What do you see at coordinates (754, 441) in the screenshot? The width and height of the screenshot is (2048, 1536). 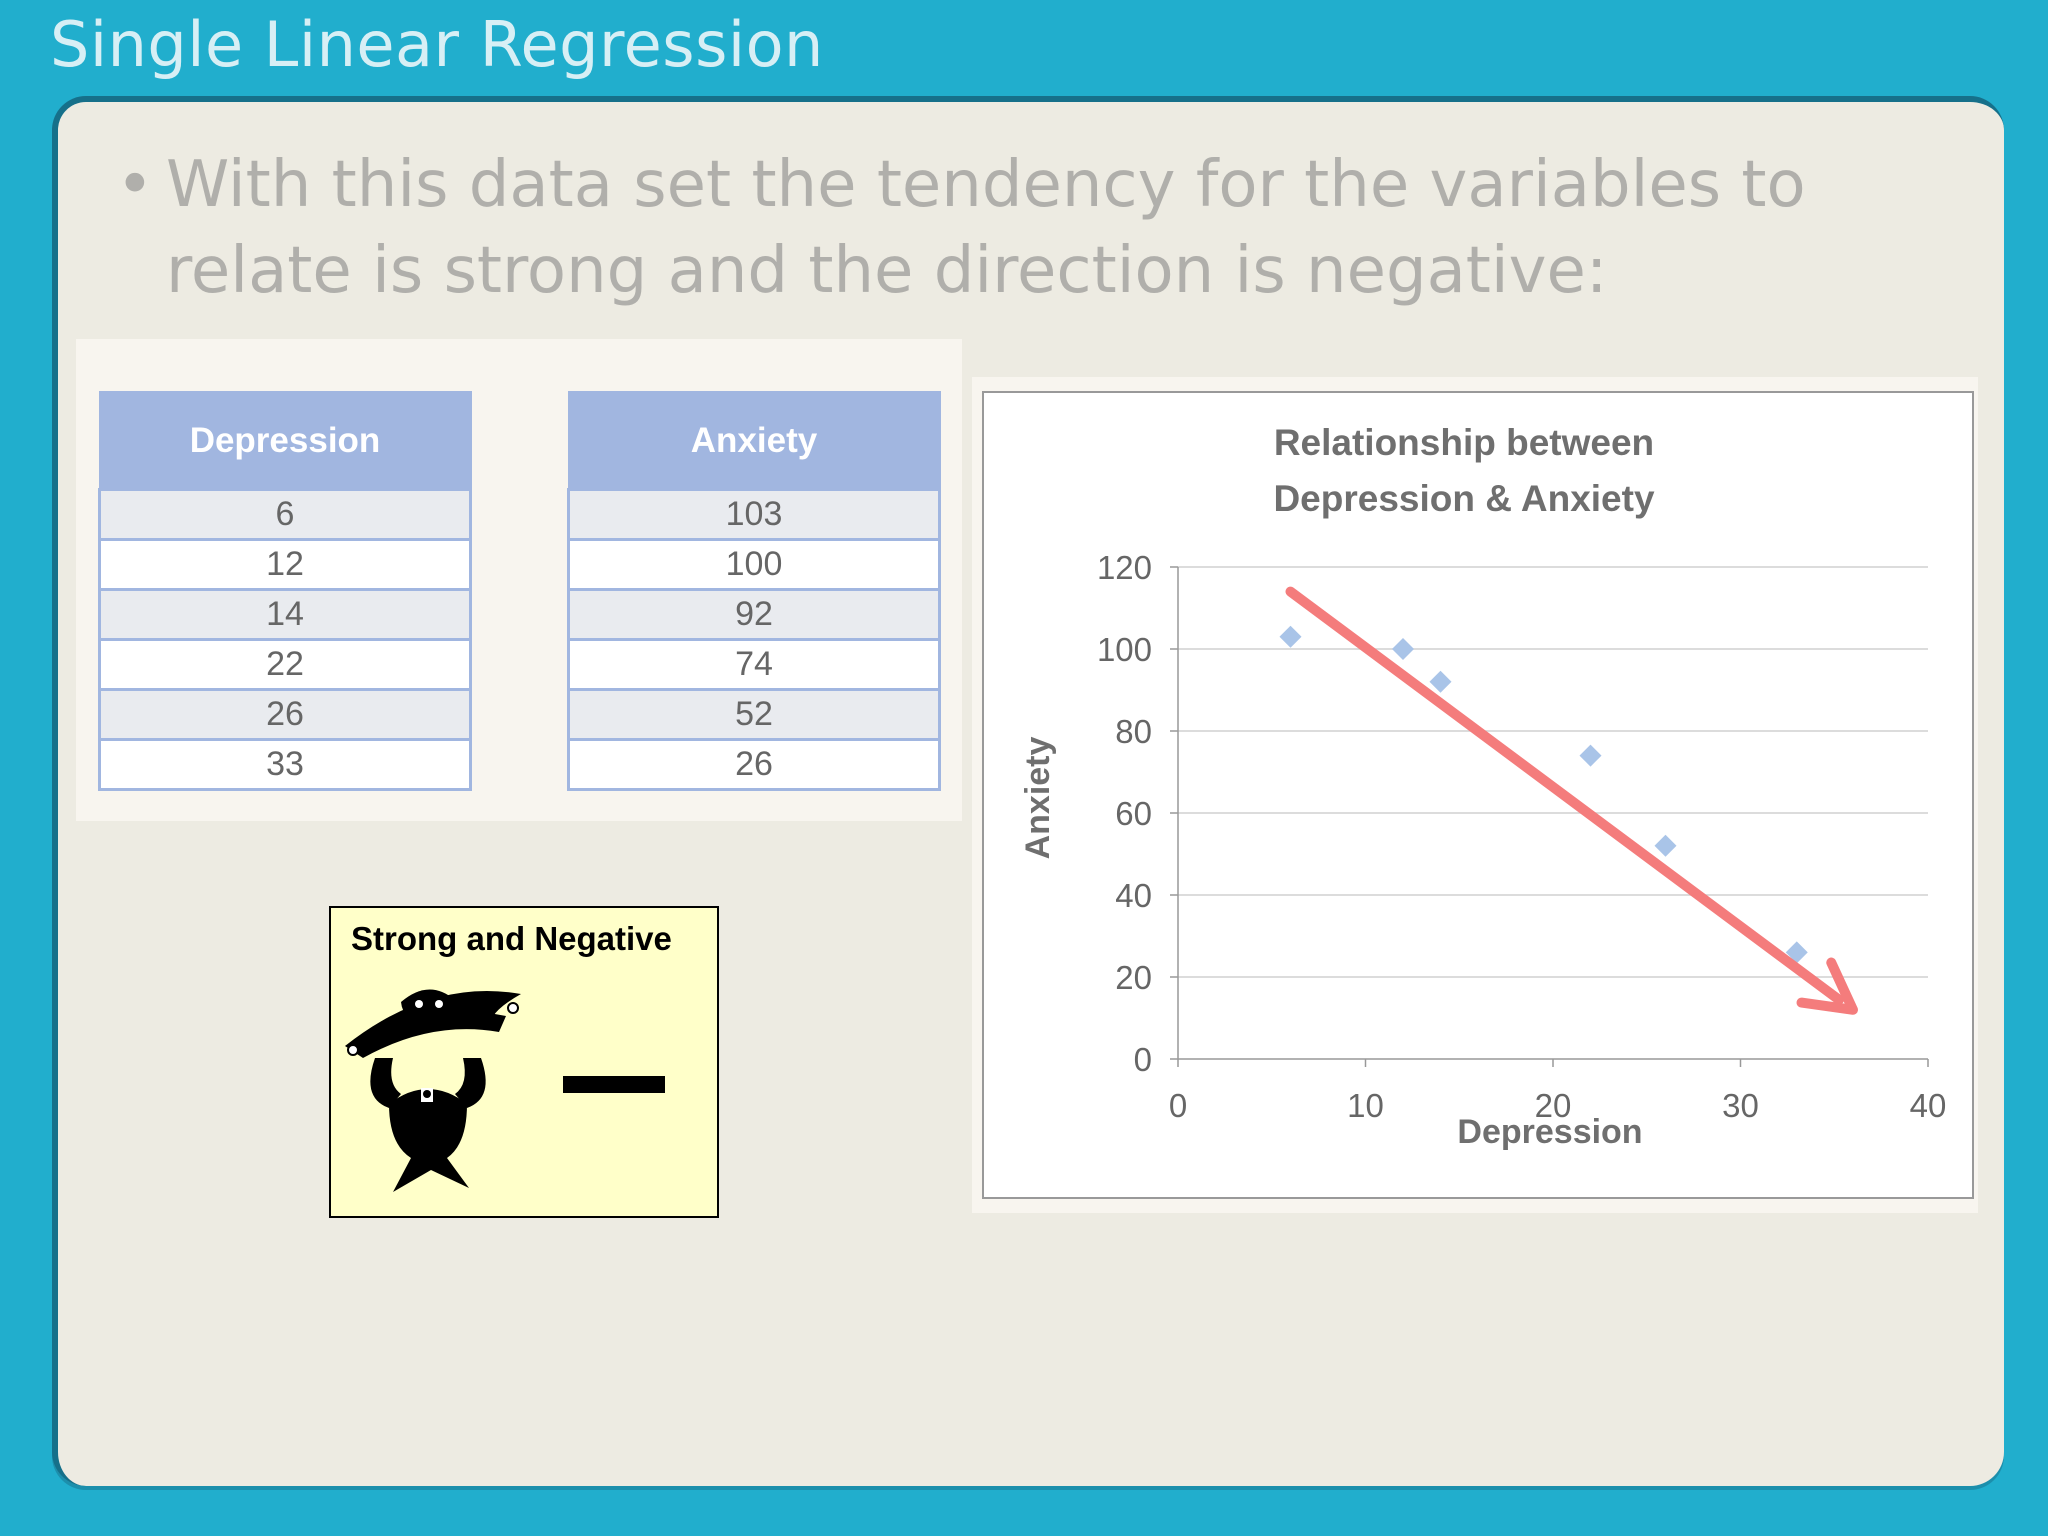 I see `anxiety-header: Anxiety` at bounding box center [754, 441].